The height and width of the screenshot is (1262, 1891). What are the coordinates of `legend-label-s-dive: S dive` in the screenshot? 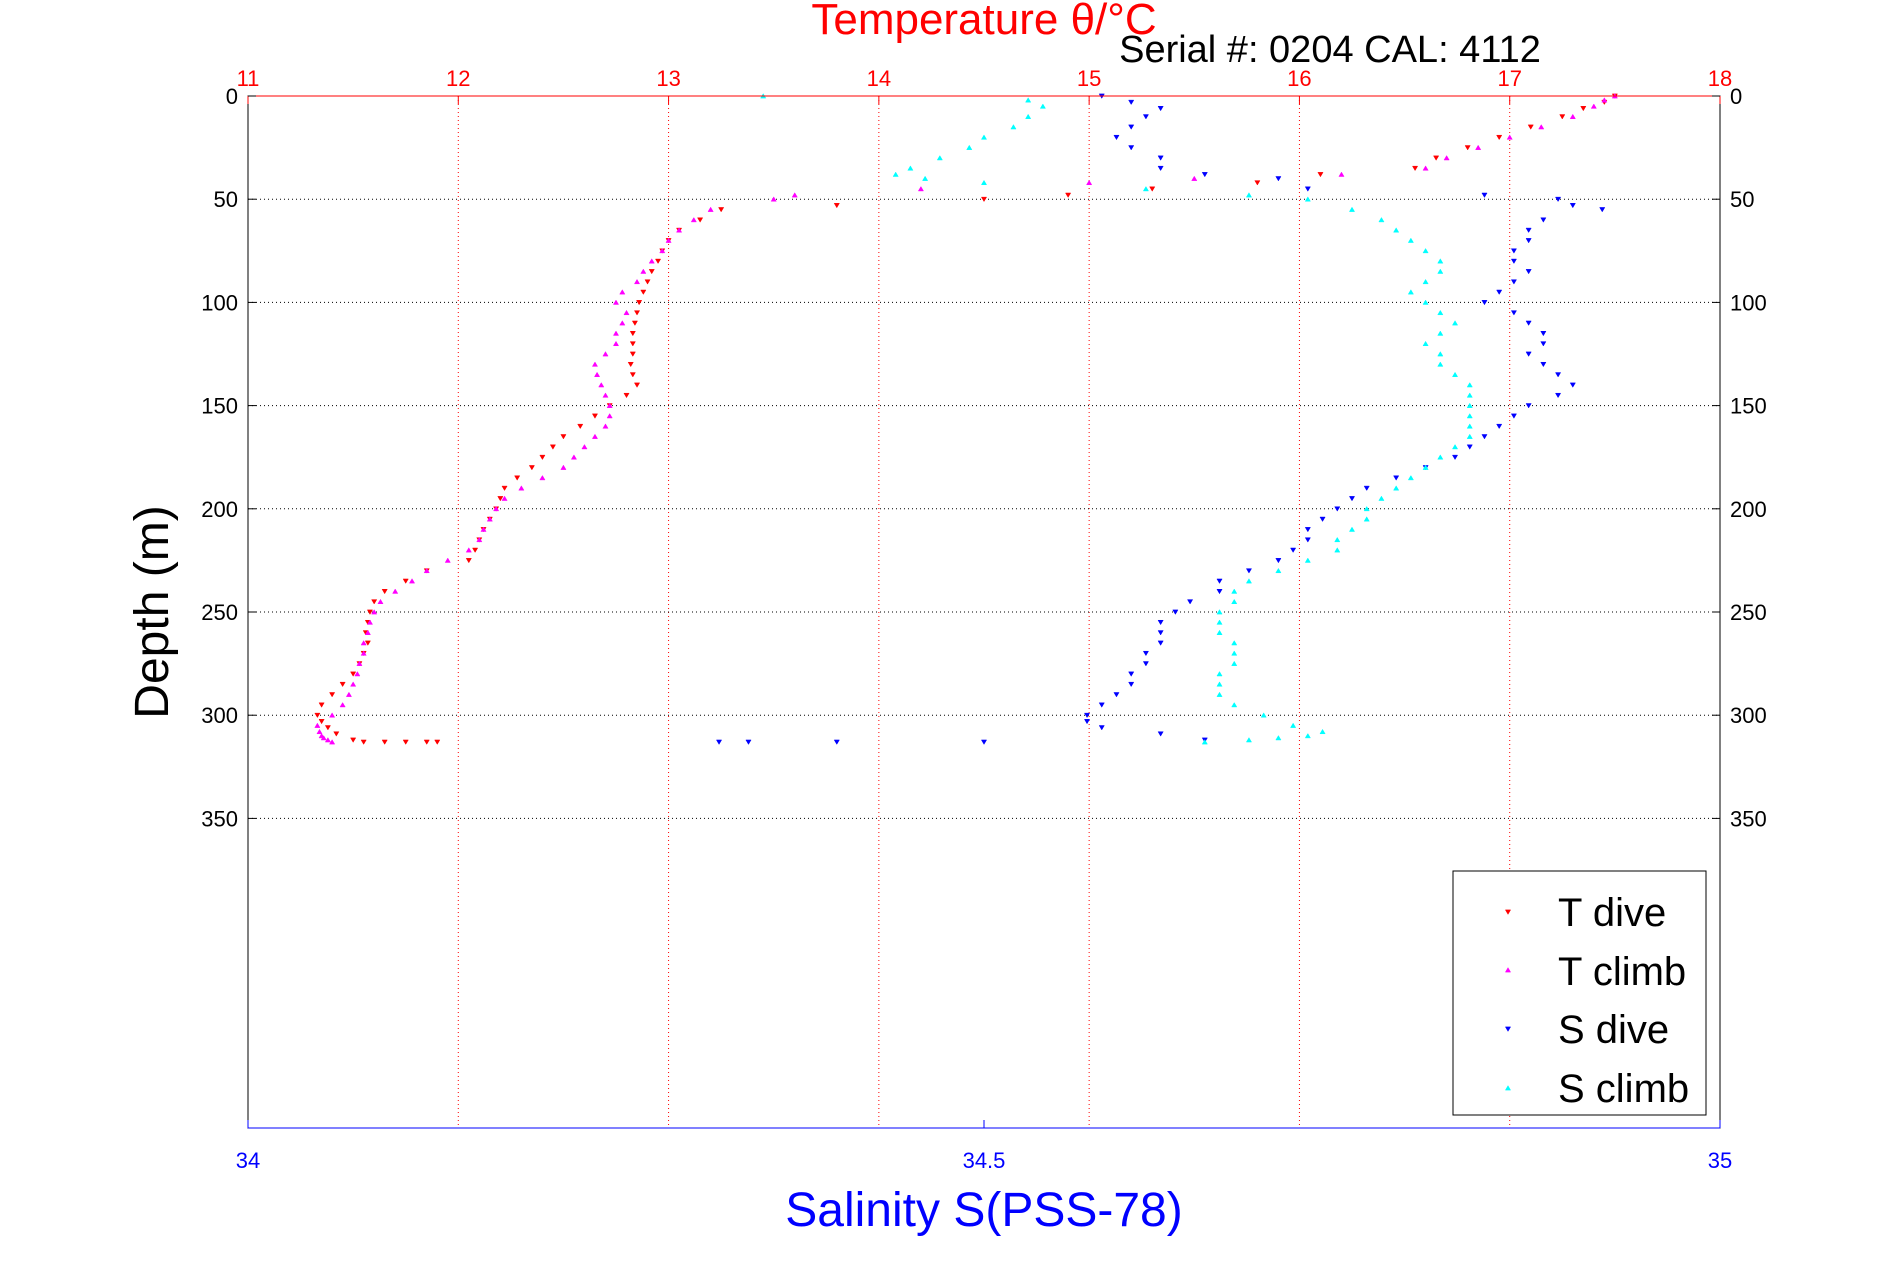 It's located at (1613, 1030).